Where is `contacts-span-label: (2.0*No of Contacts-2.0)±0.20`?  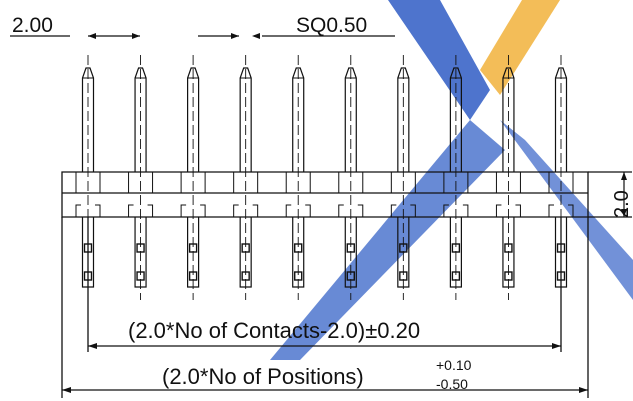
contacts-span-label: (2.0*No of Contacts-2.0)±0.20 is located at coordinates (274, 330).